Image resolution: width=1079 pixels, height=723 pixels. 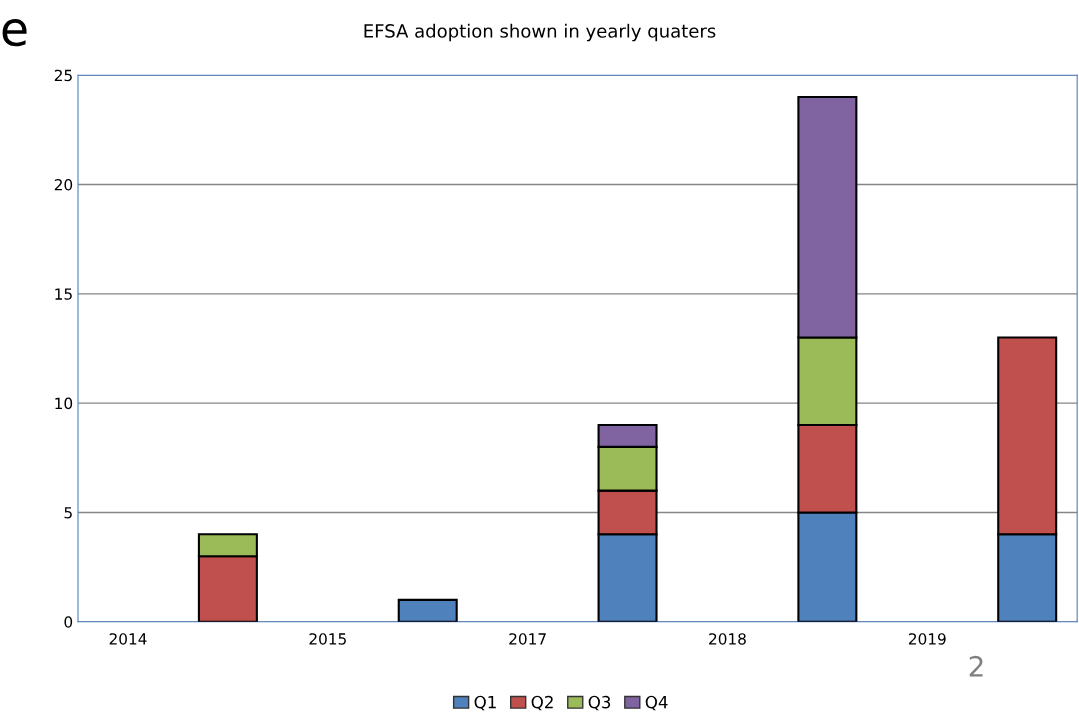 What do you see at coordinates (485, 703) in the screenshot?
I see `legend-label: Q1` at bounding box center [485, 703].